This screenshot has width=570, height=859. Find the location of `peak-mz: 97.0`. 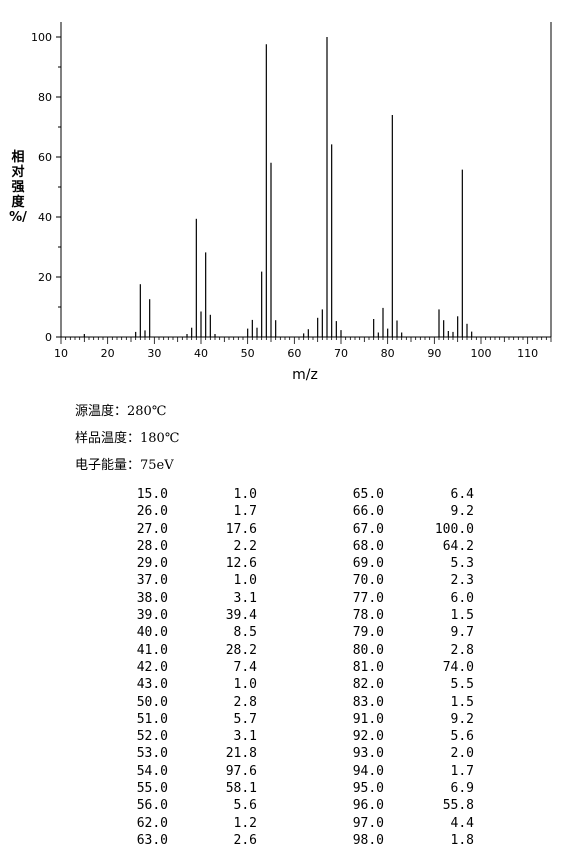

peak-mz: 97.0 is located at coordinates (368, 823).